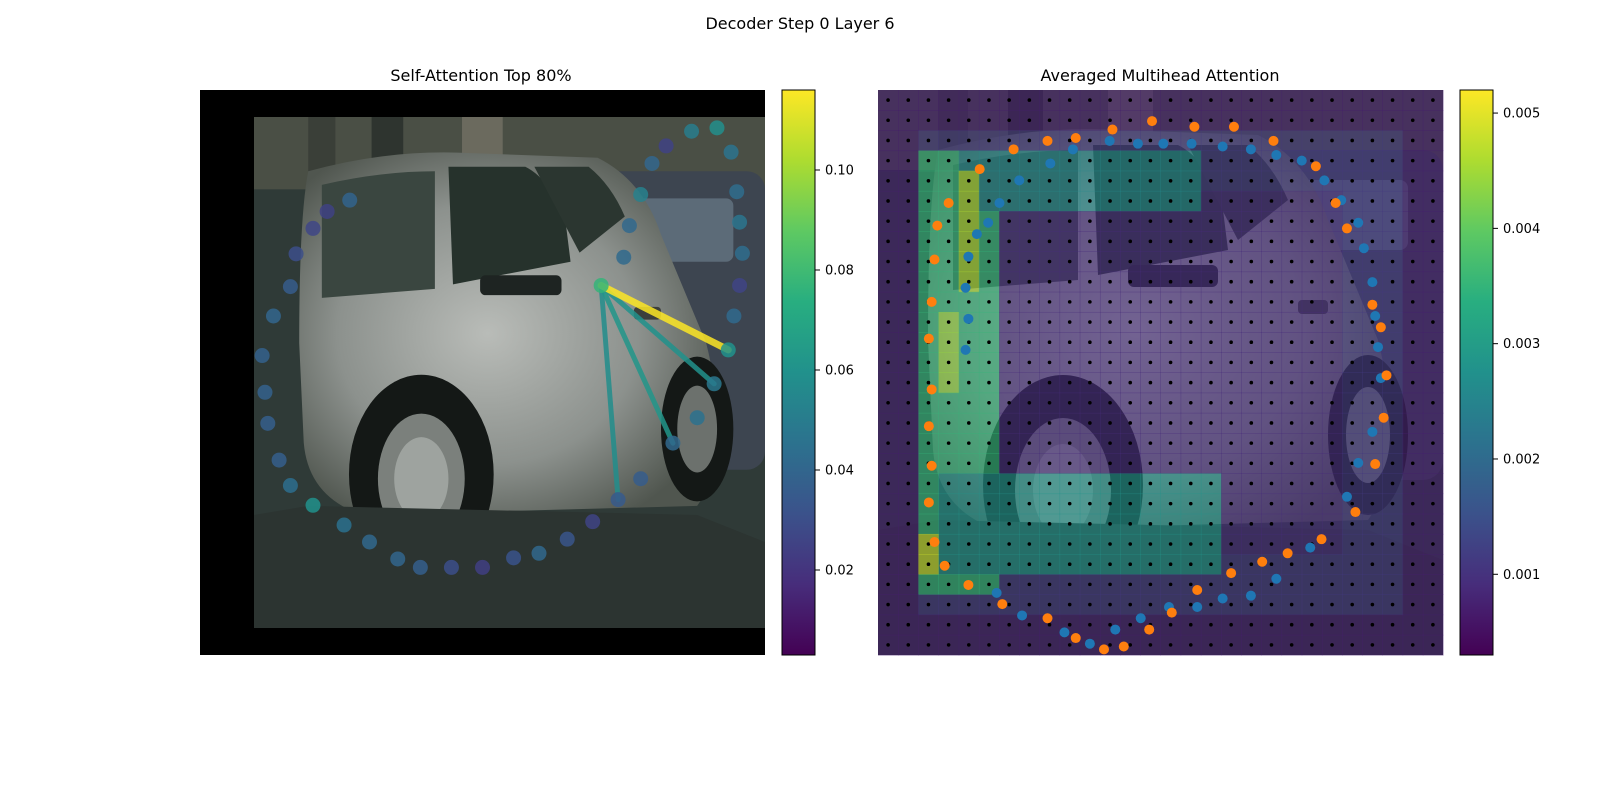  I want to click on colorbar-tick-label: 0.10, so click(839, 171).